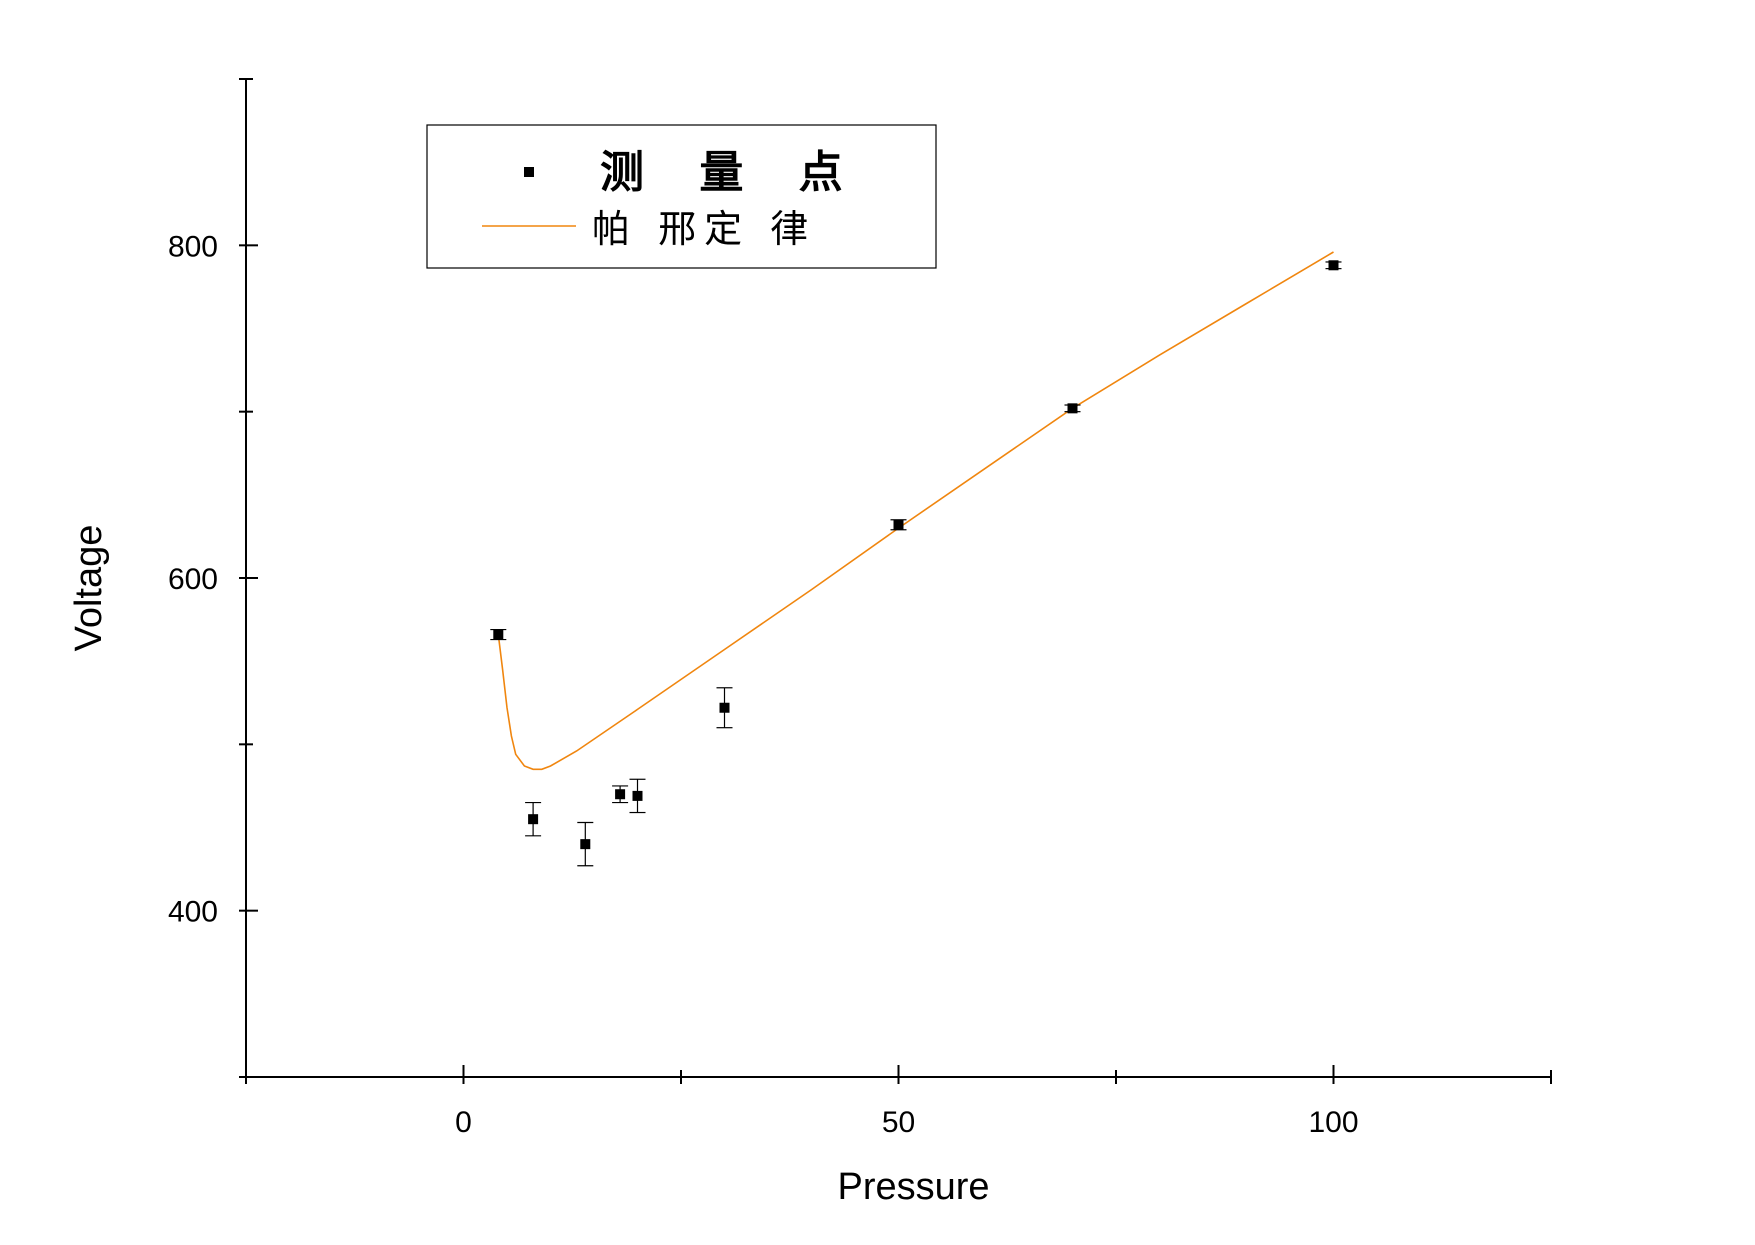 The width and height of the screenshot is (1755, 1245). Describe the element at coordinates (529, 172) in the screenshot. I see `legend-marker-measured-points` at that location.